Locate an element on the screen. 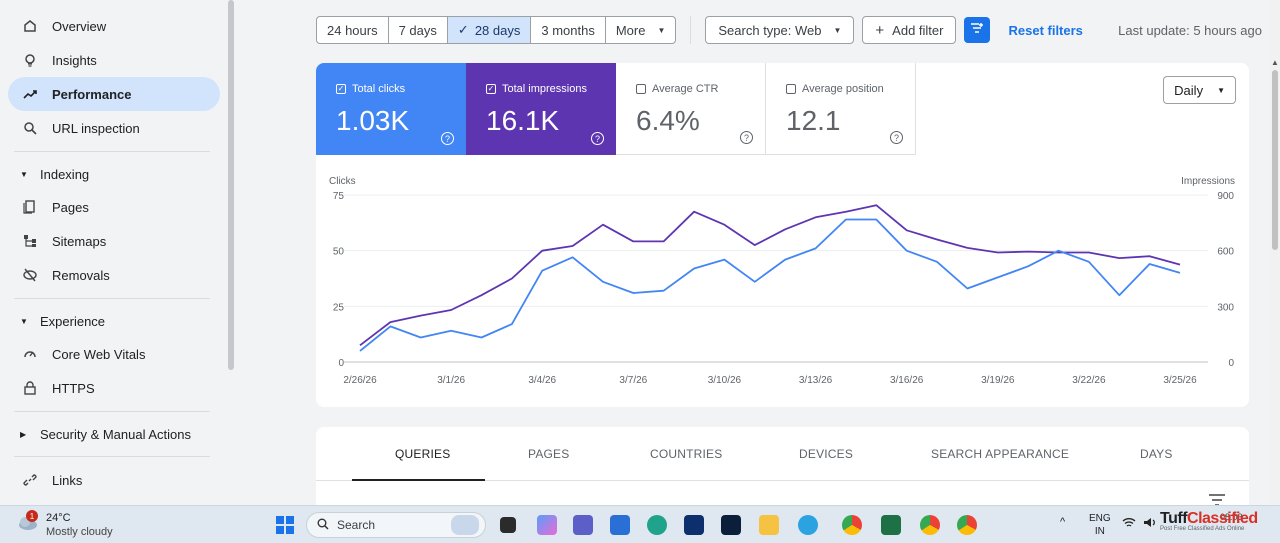 This screenshot has height=543, width=1280. more-button: More ▼ is located at coordinates (641, 30).